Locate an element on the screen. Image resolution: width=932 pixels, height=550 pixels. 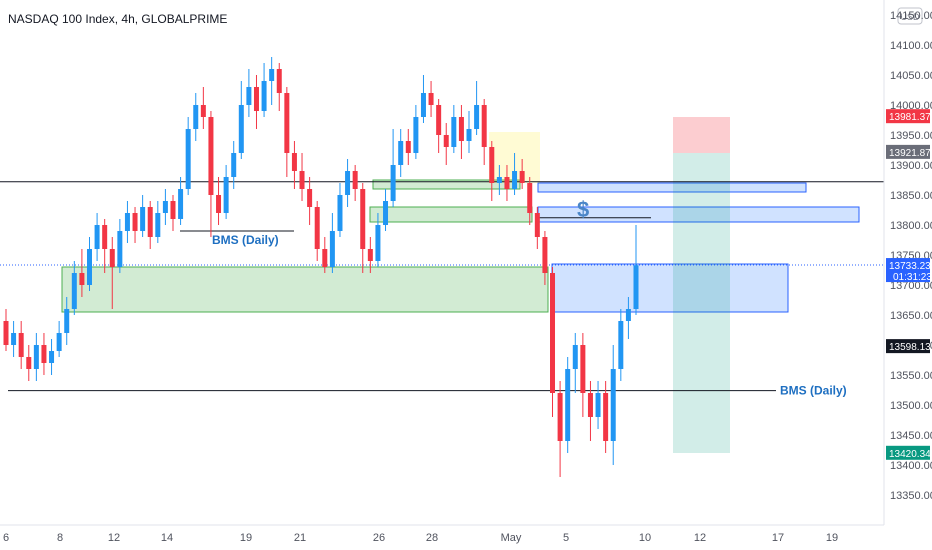
y-tick-label: 14150.00 is located at coordinates (911, 16).